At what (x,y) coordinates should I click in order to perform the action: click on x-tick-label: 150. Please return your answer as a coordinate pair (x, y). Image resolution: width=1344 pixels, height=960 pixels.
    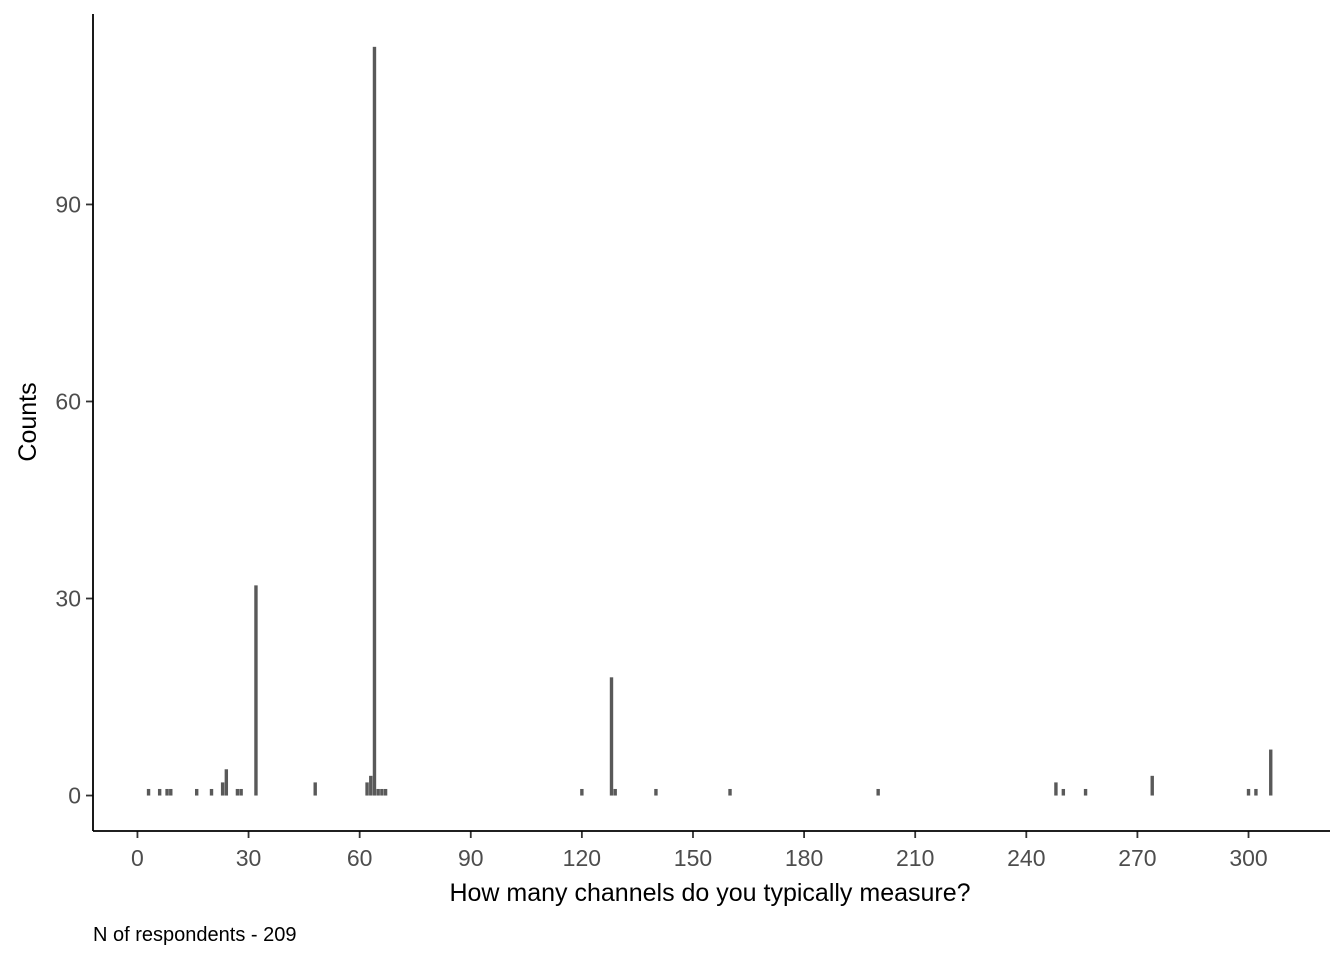
    Looking at the image, I should click on (693, 858).